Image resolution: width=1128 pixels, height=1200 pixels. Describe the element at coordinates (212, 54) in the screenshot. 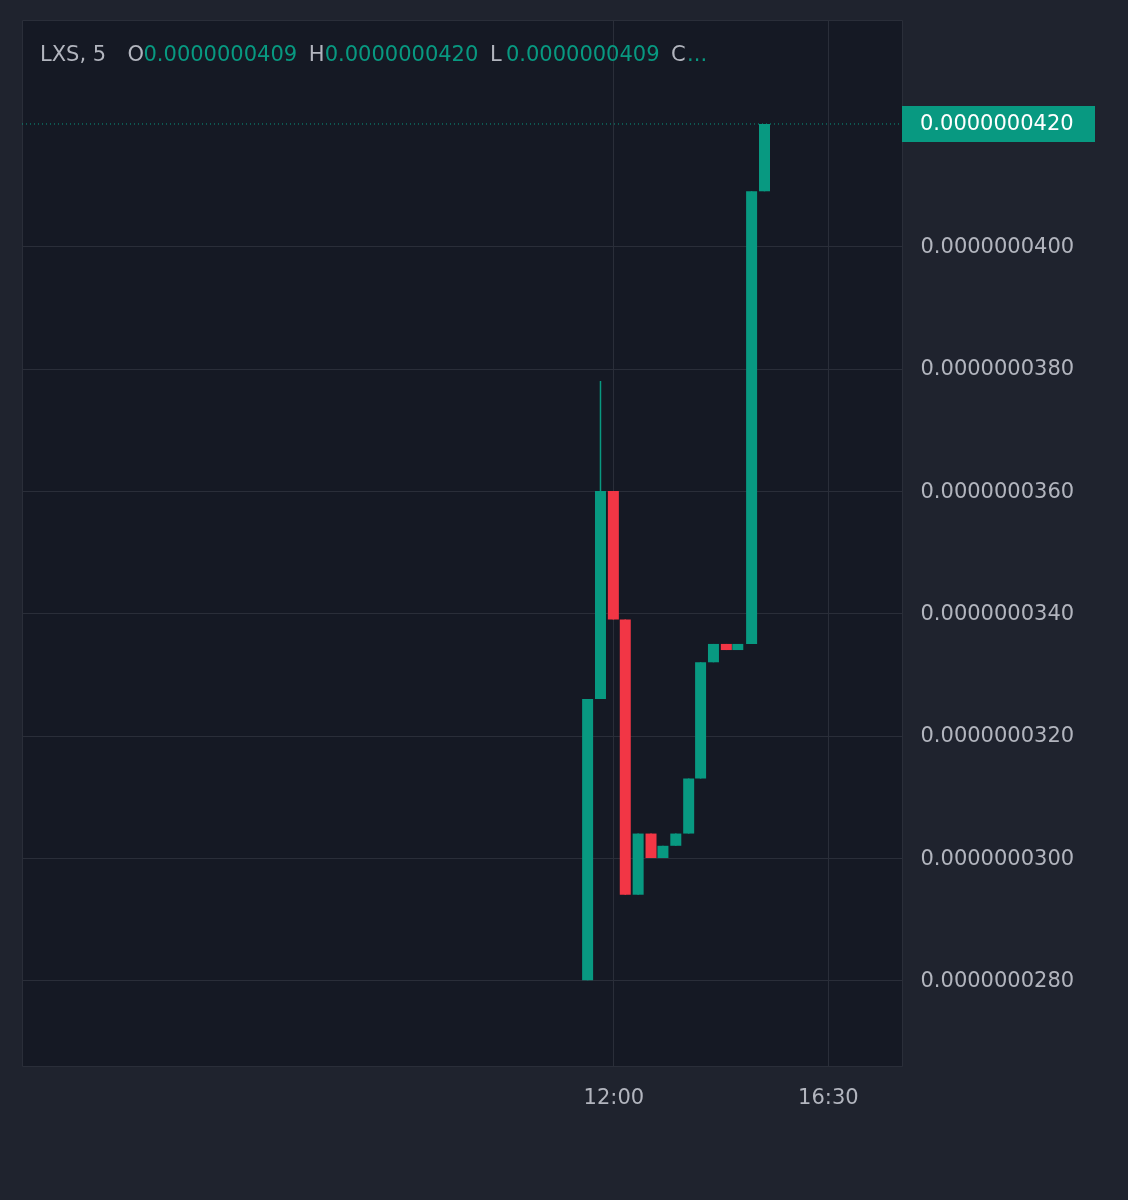

I see `annotation: O0.0000000409` at that location.